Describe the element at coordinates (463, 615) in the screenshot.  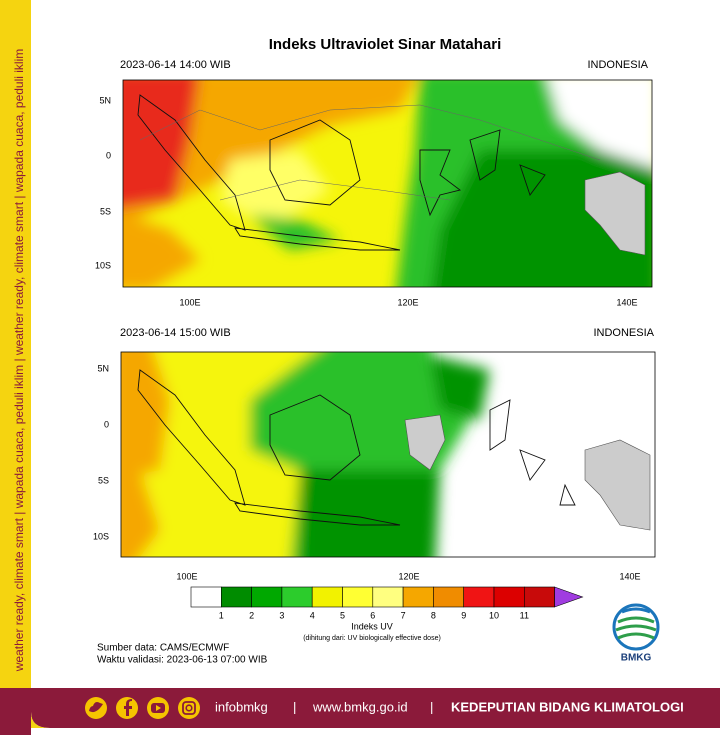
I see `colorbar-label: 9` at that location.